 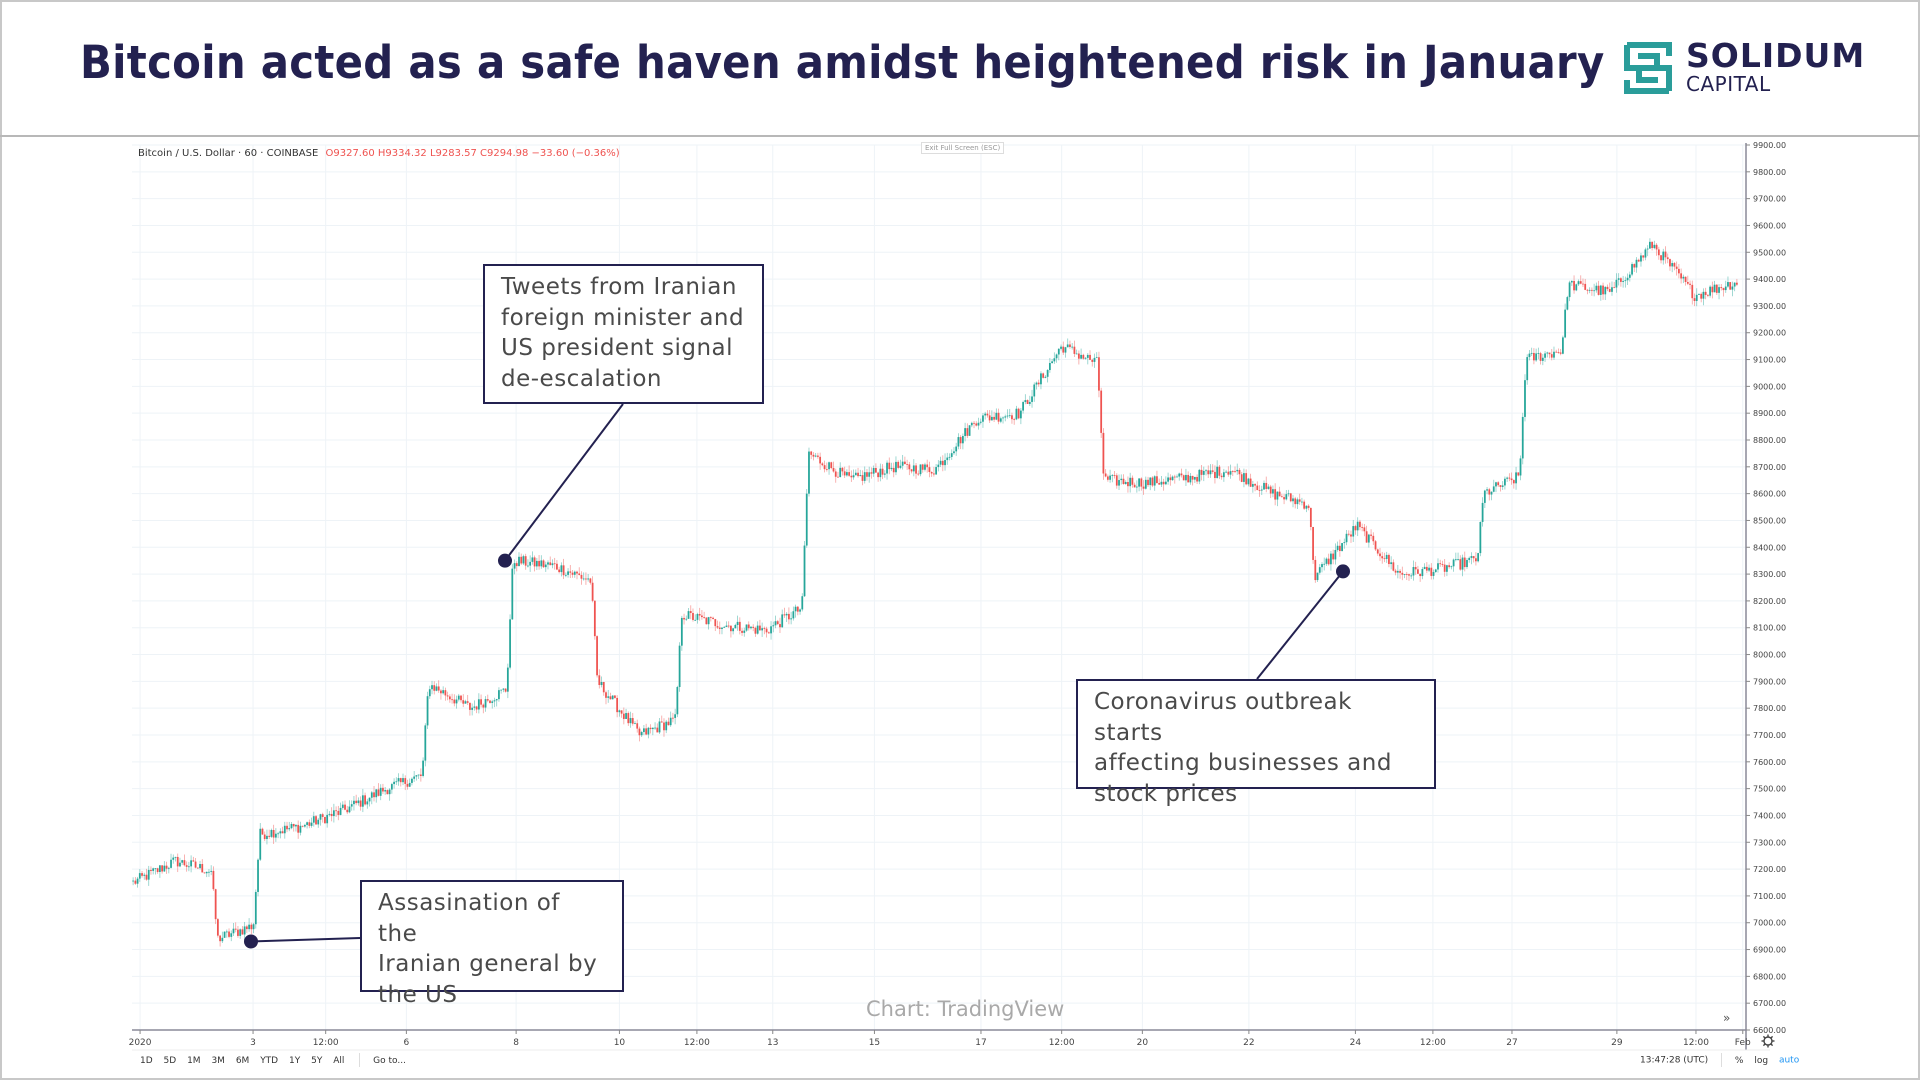 I want to click on annotation-line: Tweets from Iranian, so click(x=619, y=287).